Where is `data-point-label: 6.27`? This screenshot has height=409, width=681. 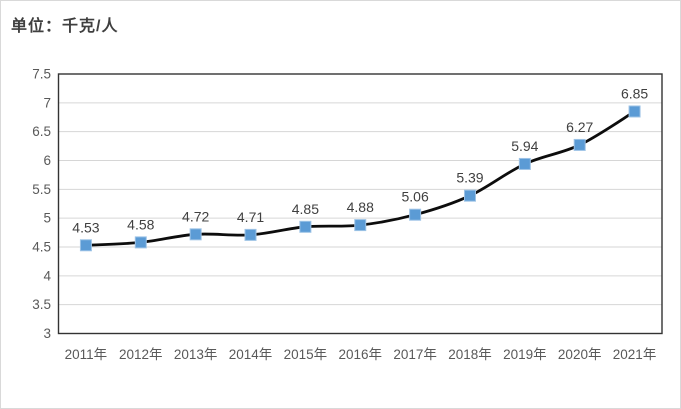
data-point-label: 6.27 is located at coordinates (579, 127).